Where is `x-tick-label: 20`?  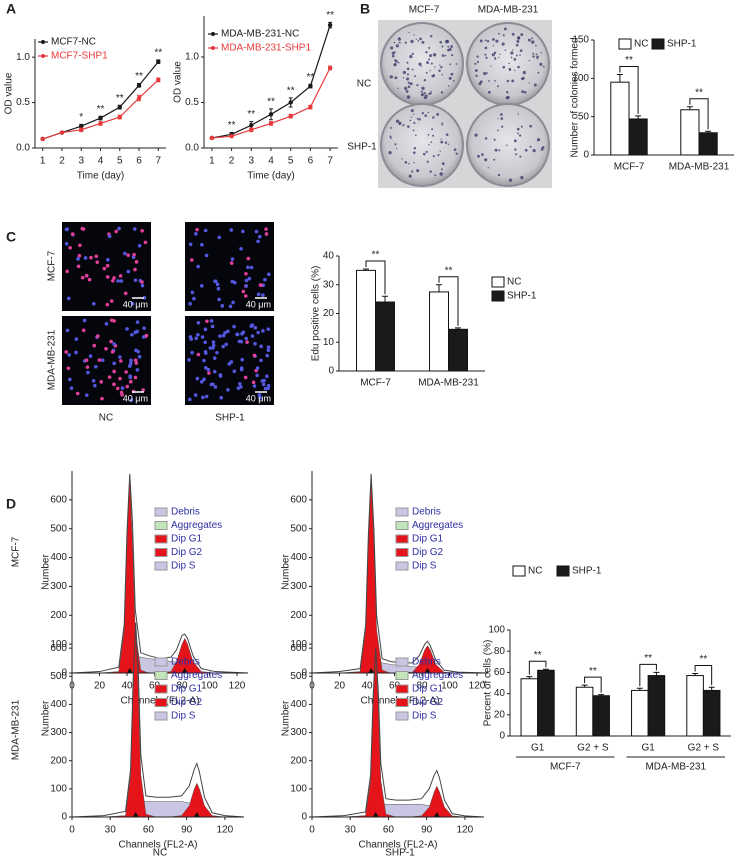
x-tick-label: 20 is located at coordinates (100, 686).